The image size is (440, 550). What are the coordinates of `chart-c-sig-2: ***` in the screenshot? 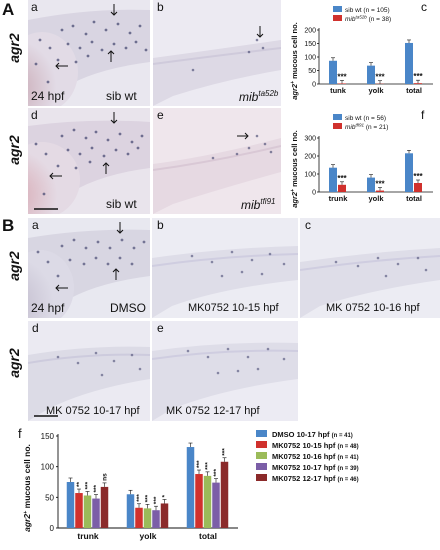 It's located at (418, 76).